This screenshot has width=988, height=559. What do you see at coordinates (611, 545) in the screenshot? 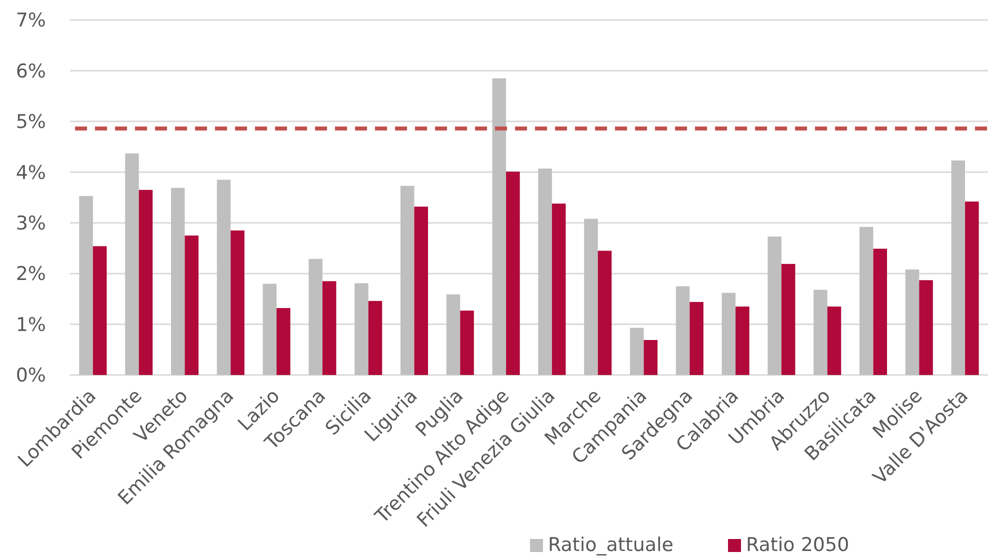
I see `legend-label: Ratio_attuale` at bounding box center [611, 545].